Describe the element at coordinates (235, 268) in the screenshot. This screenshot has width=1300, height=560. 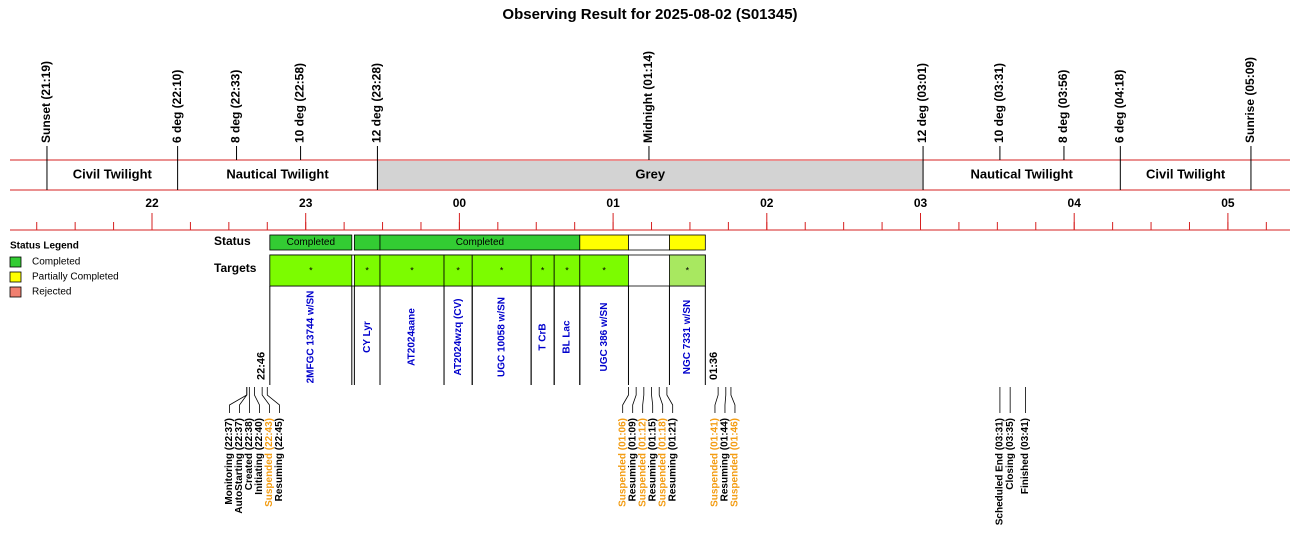
I see `targets-label: Targets` at that location.